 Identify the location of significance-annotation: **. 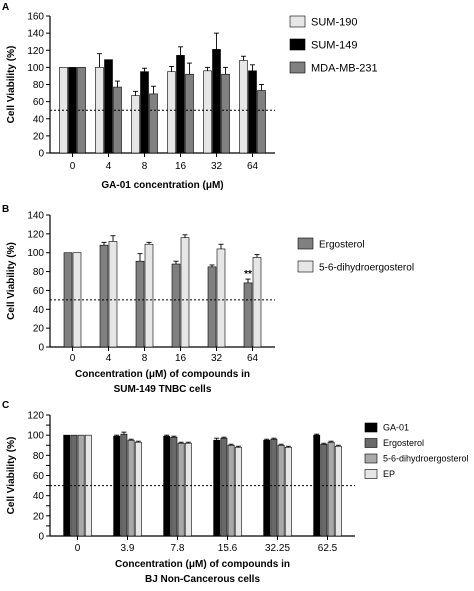
(248, 274).